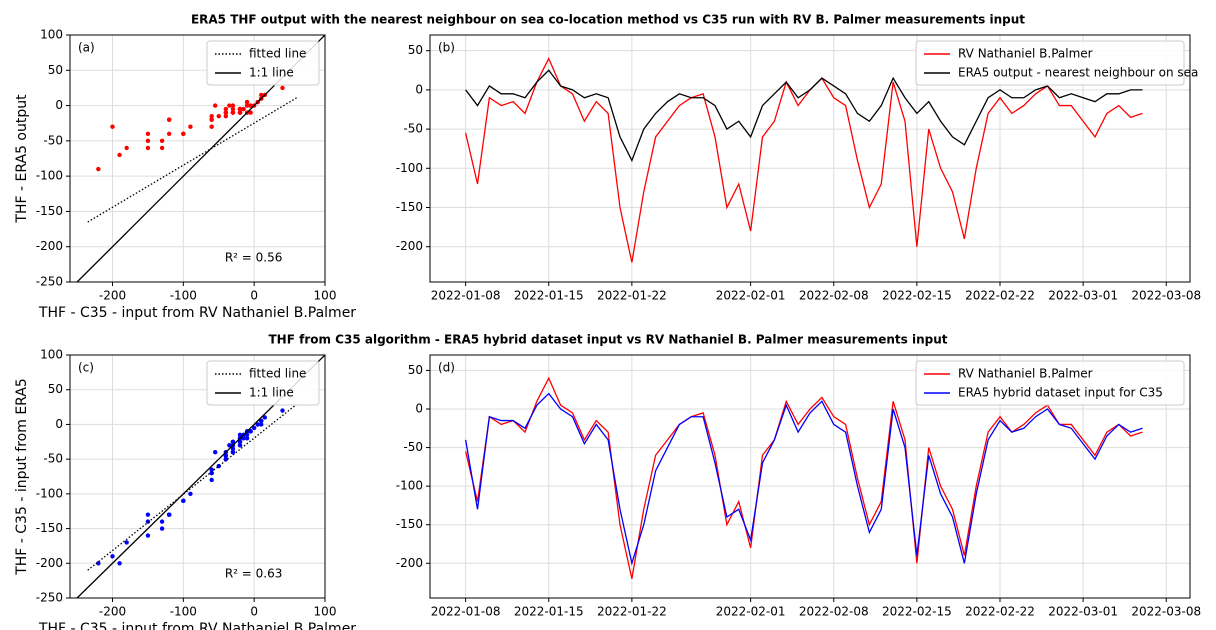 This screenshot has width=1216, height=630. What do you see at coordinates (277, 374) in the screenshot?
I see `legend-label: fitted line` at bounding box center [277, 374].